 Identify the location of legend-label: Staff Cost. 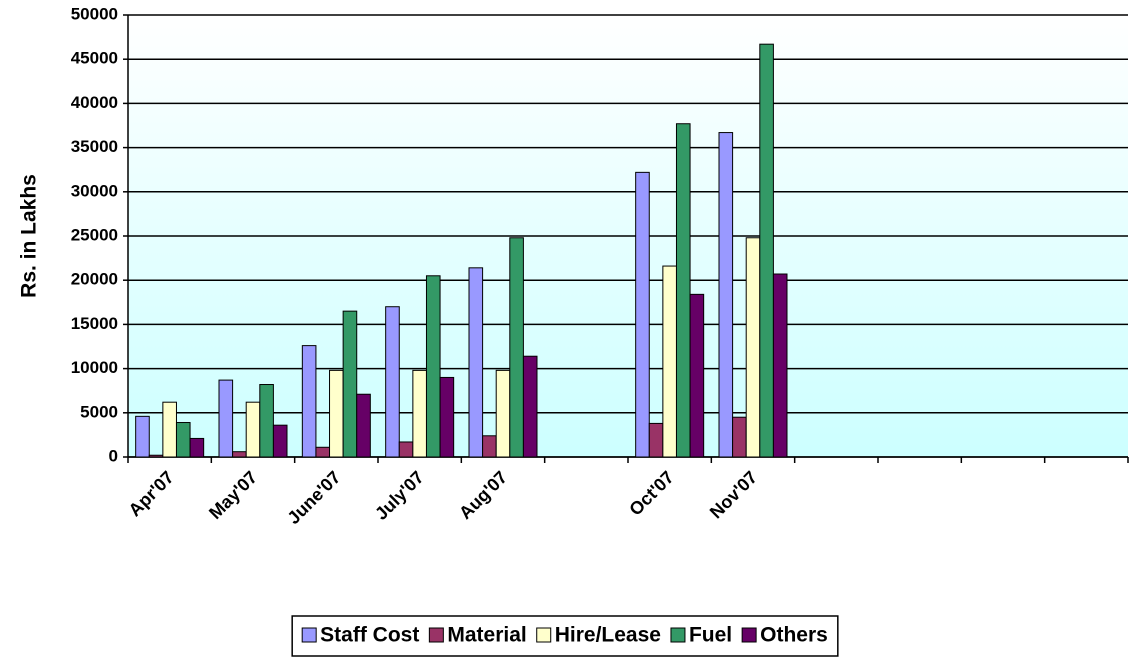
(369, 635).